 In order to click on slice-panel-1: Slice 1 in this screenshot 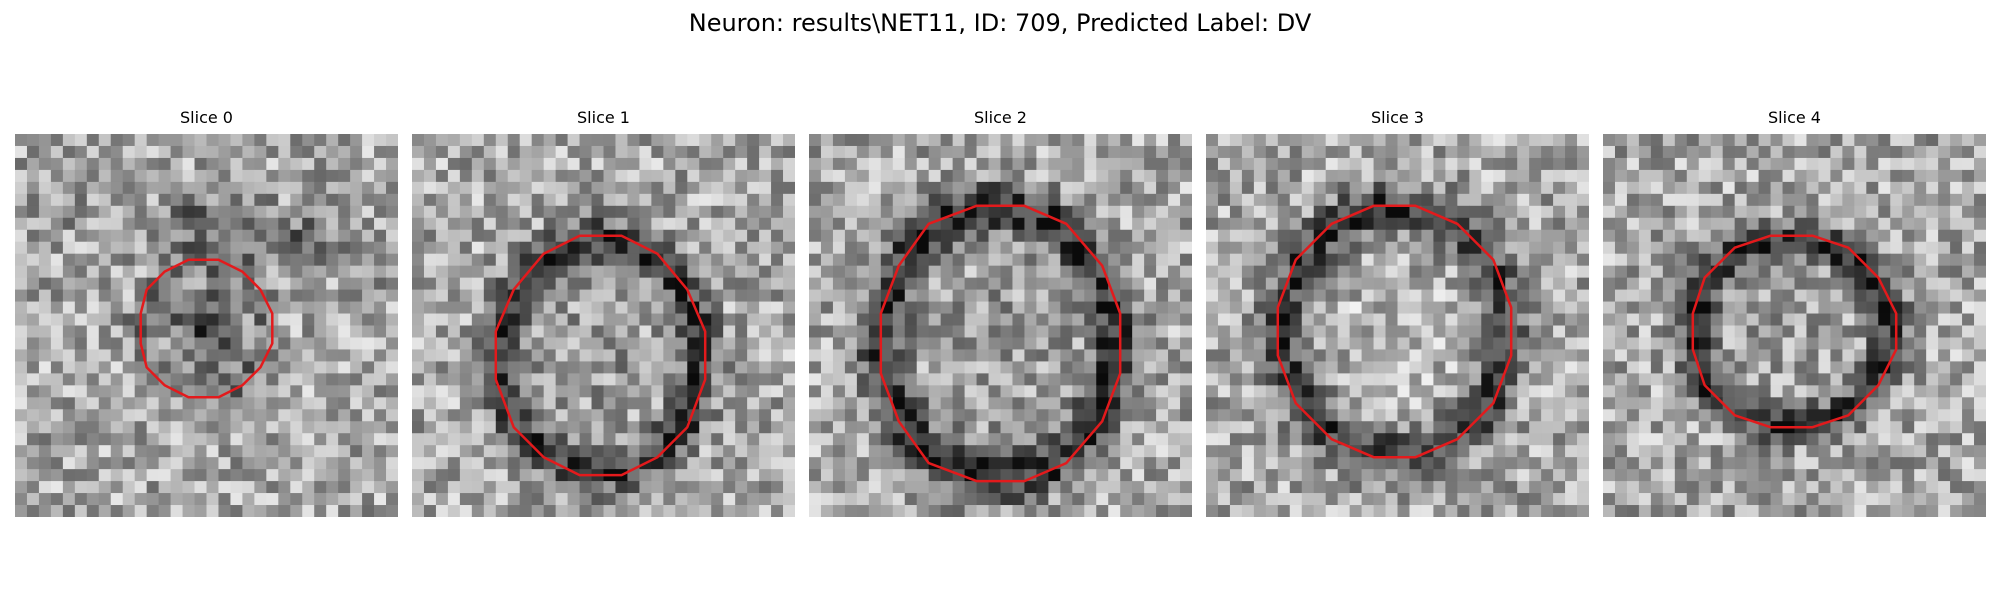, I will do `click(603, 312)`.